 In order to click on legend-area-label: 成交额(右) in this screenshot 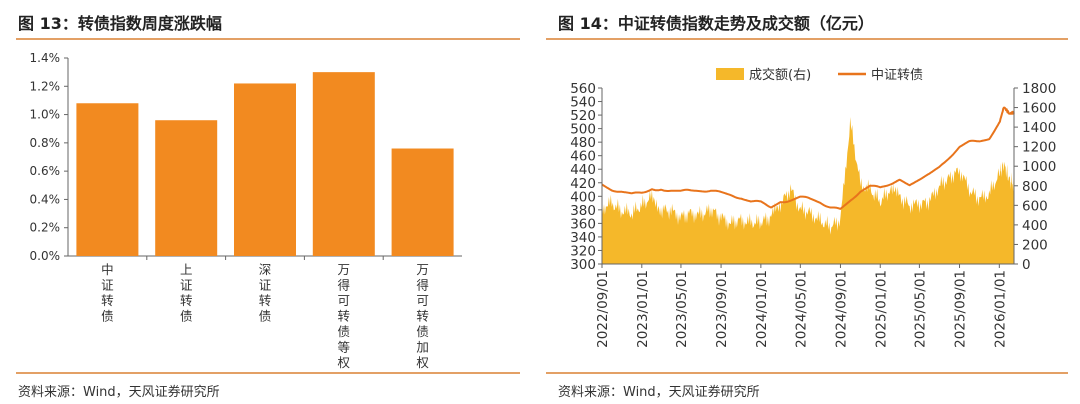, I will do `click(780, 75)`.